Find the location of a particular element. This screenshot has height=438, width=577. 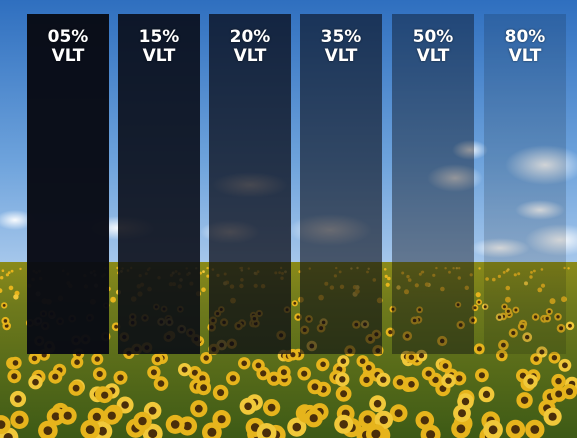

tint-panel-80: 80% VLT is located at coordinates (525, 184).